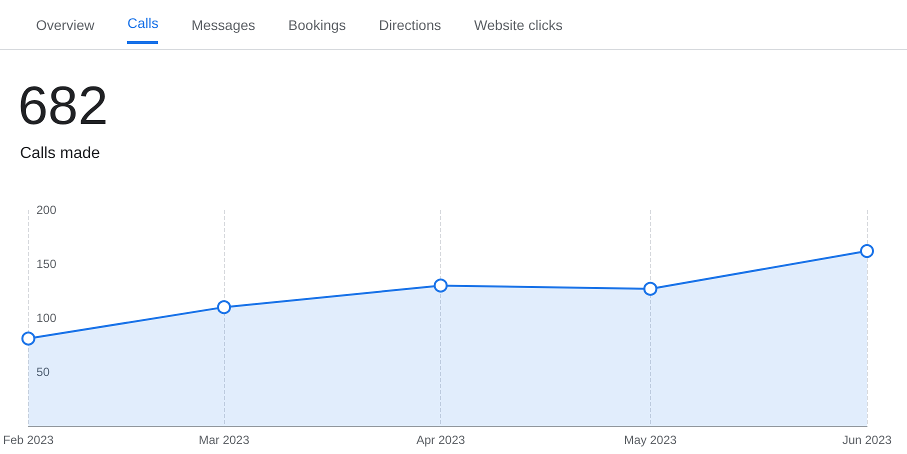 The image size is (907, 454). Describe the element at coordinates (28, 440) in the screenshot. I see `x-tick-label: Feb 2023` at that location.